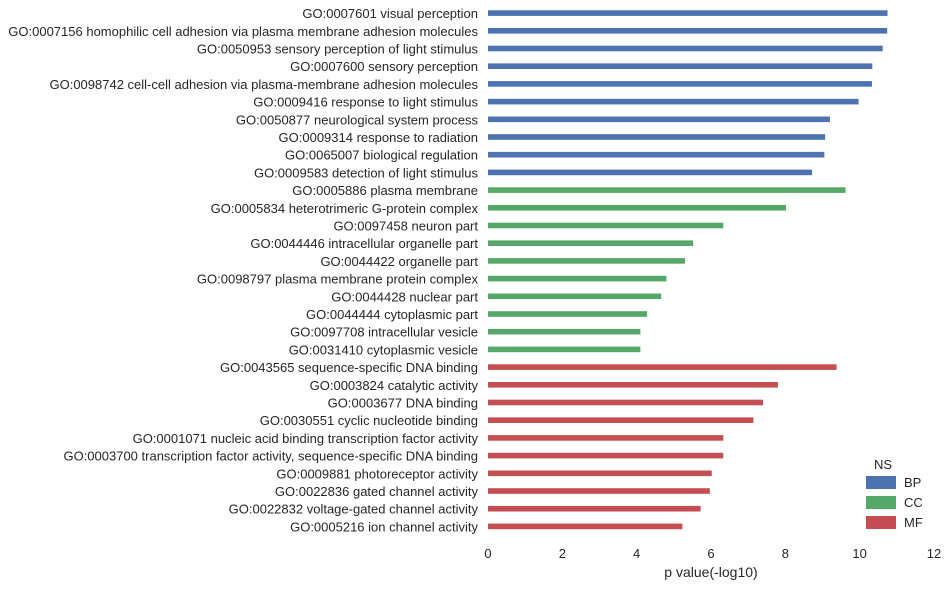 The image size is (948, 592). What do you see at coordinates (881, 502) in the screenshot?
I see `legend-swatch-cc` at bounding box center [881, 502].